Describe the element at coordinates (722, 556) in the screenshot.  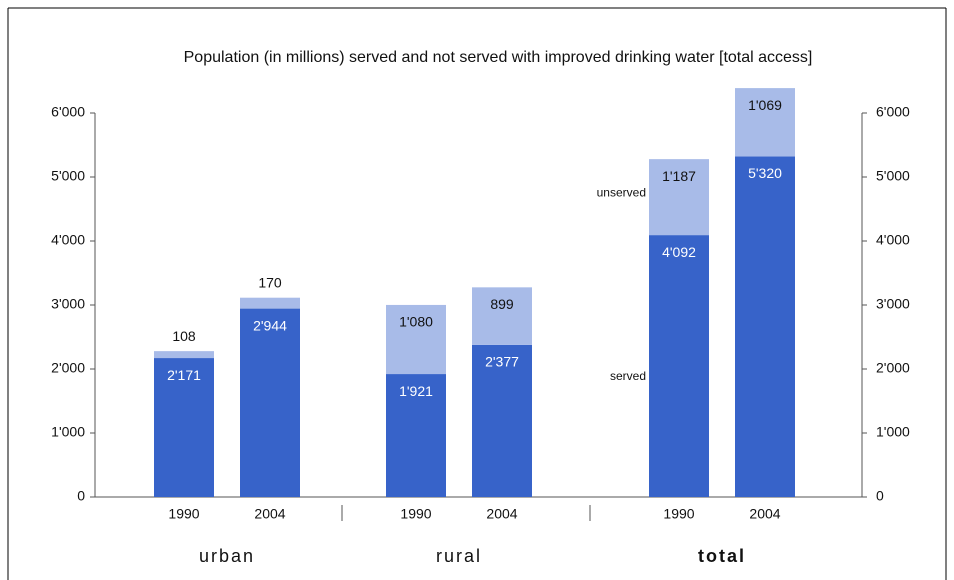
I see `group-label: total` at that location.